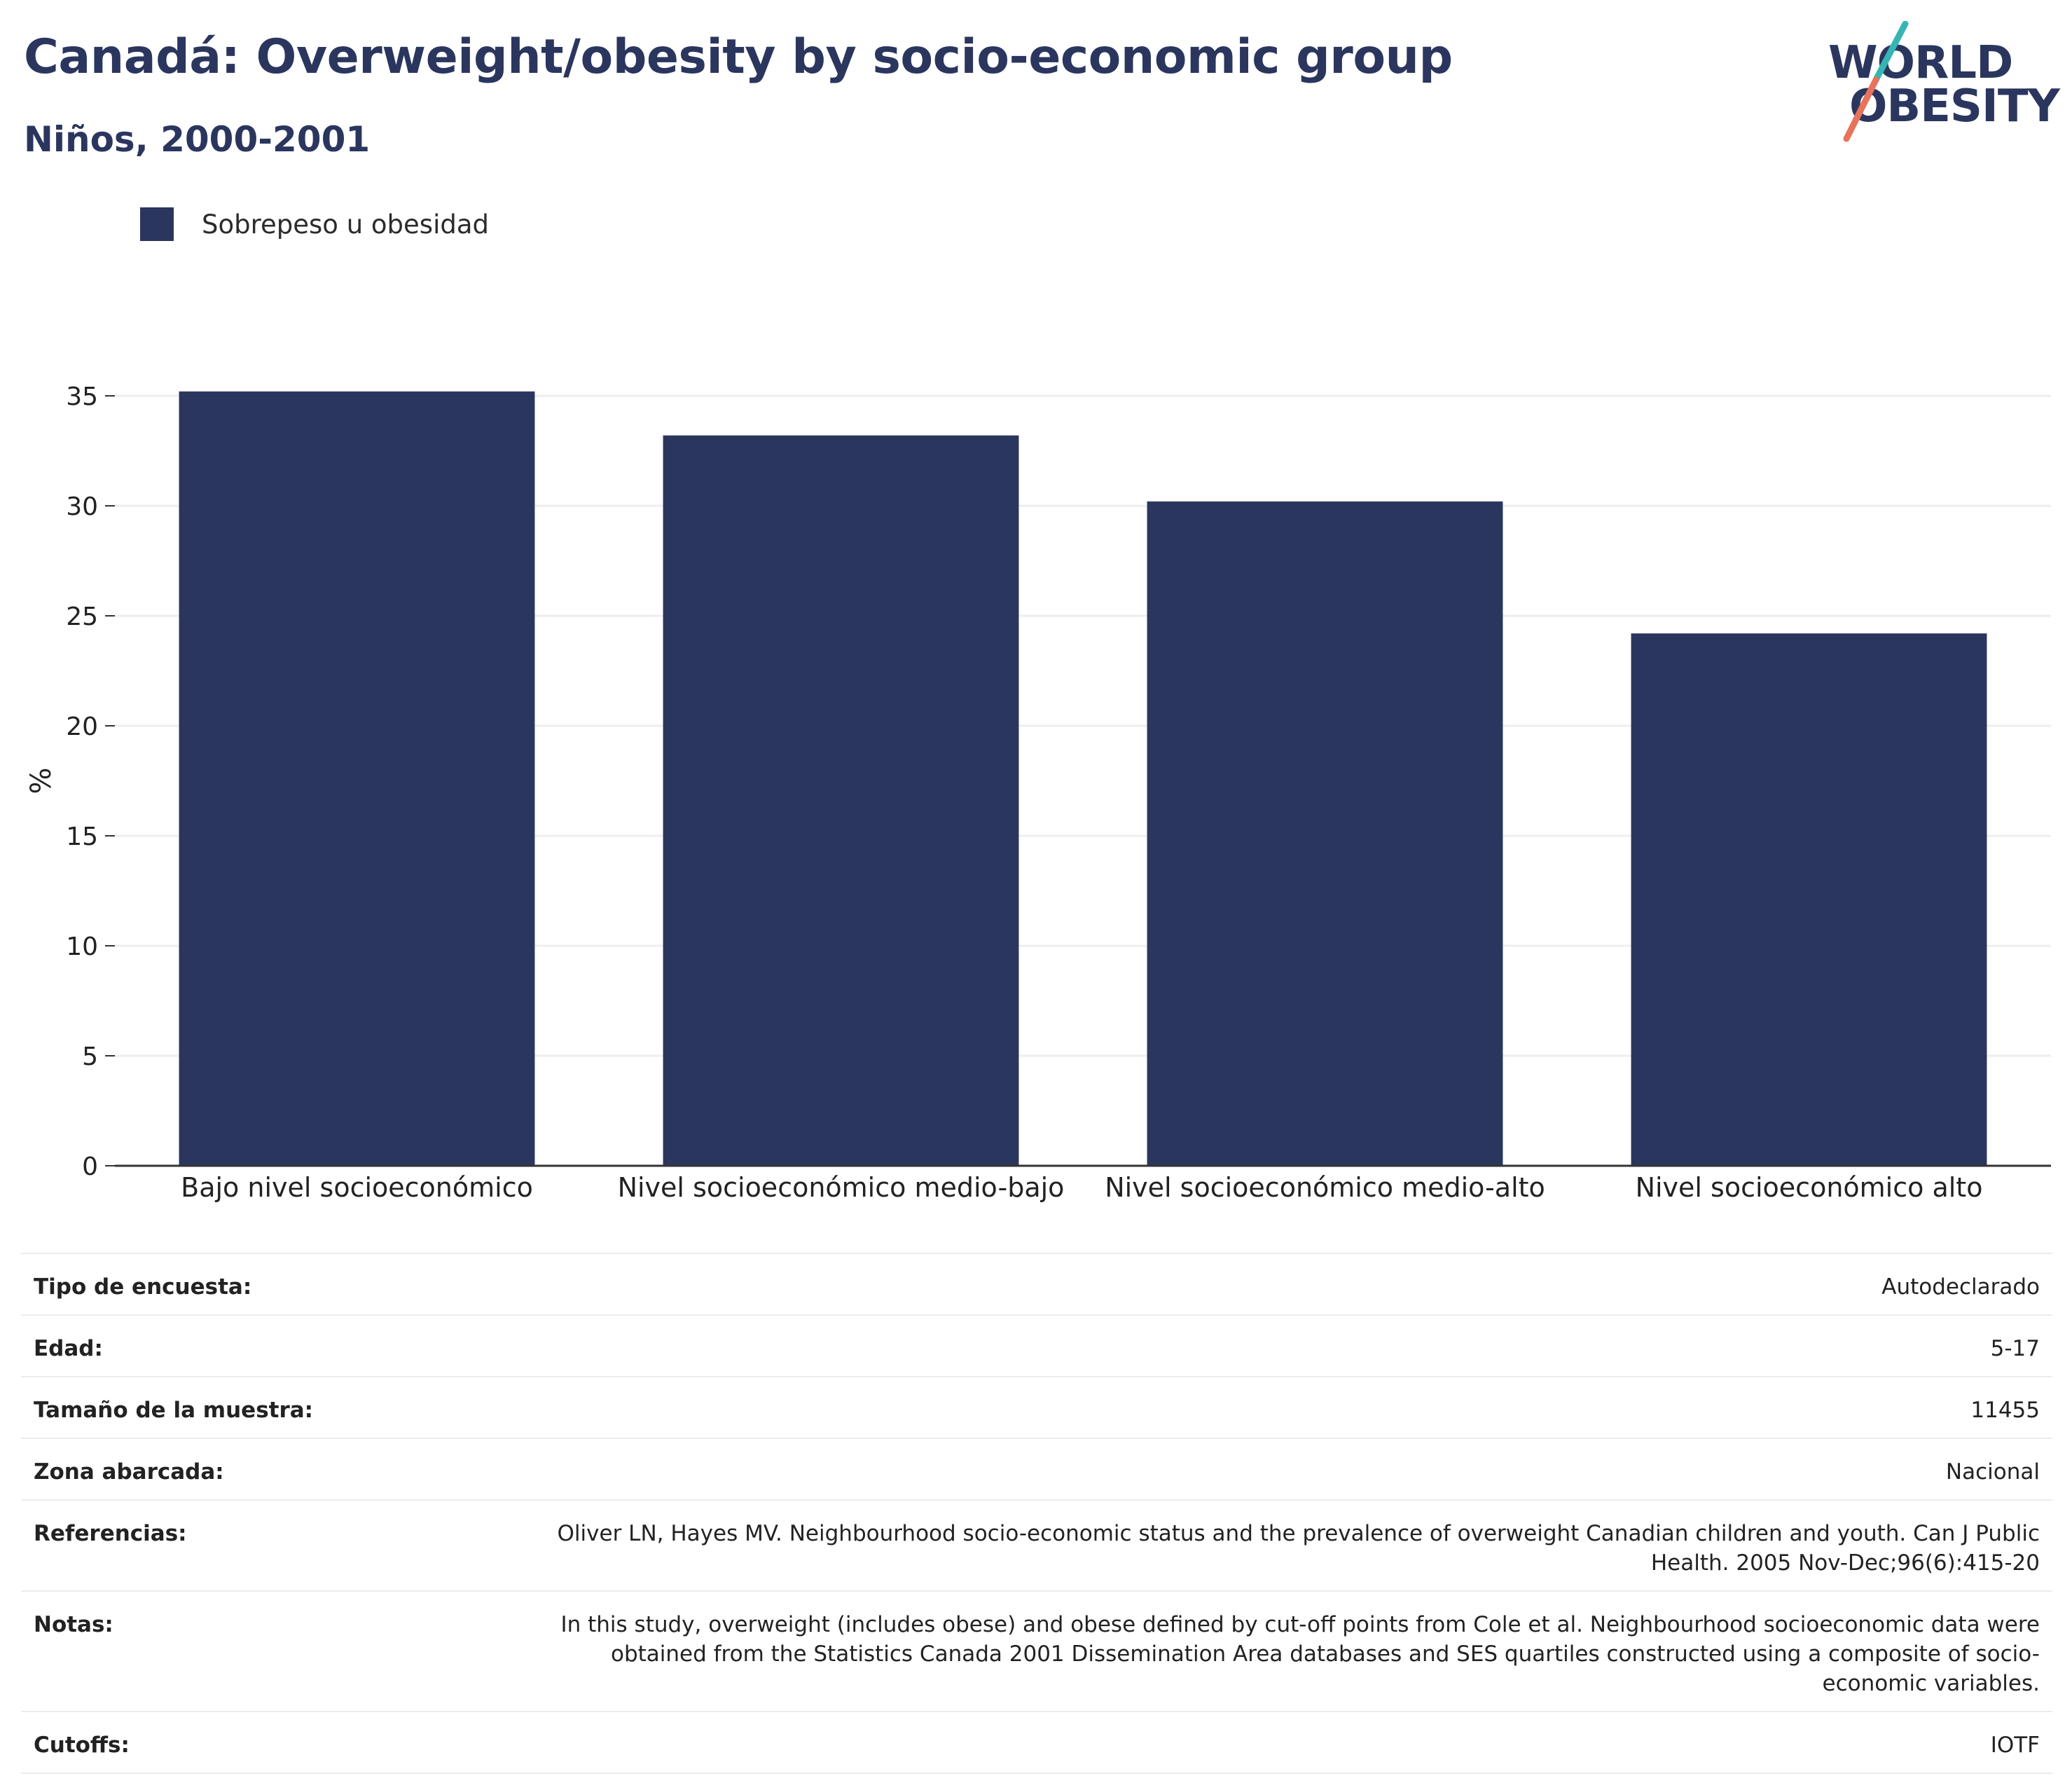 This screenshot has width=2072, height=1783. What do you see at coordinates (82, 836) in the screenshot?
I see `y-tick-label: 15` at bounding box center [82, 836].